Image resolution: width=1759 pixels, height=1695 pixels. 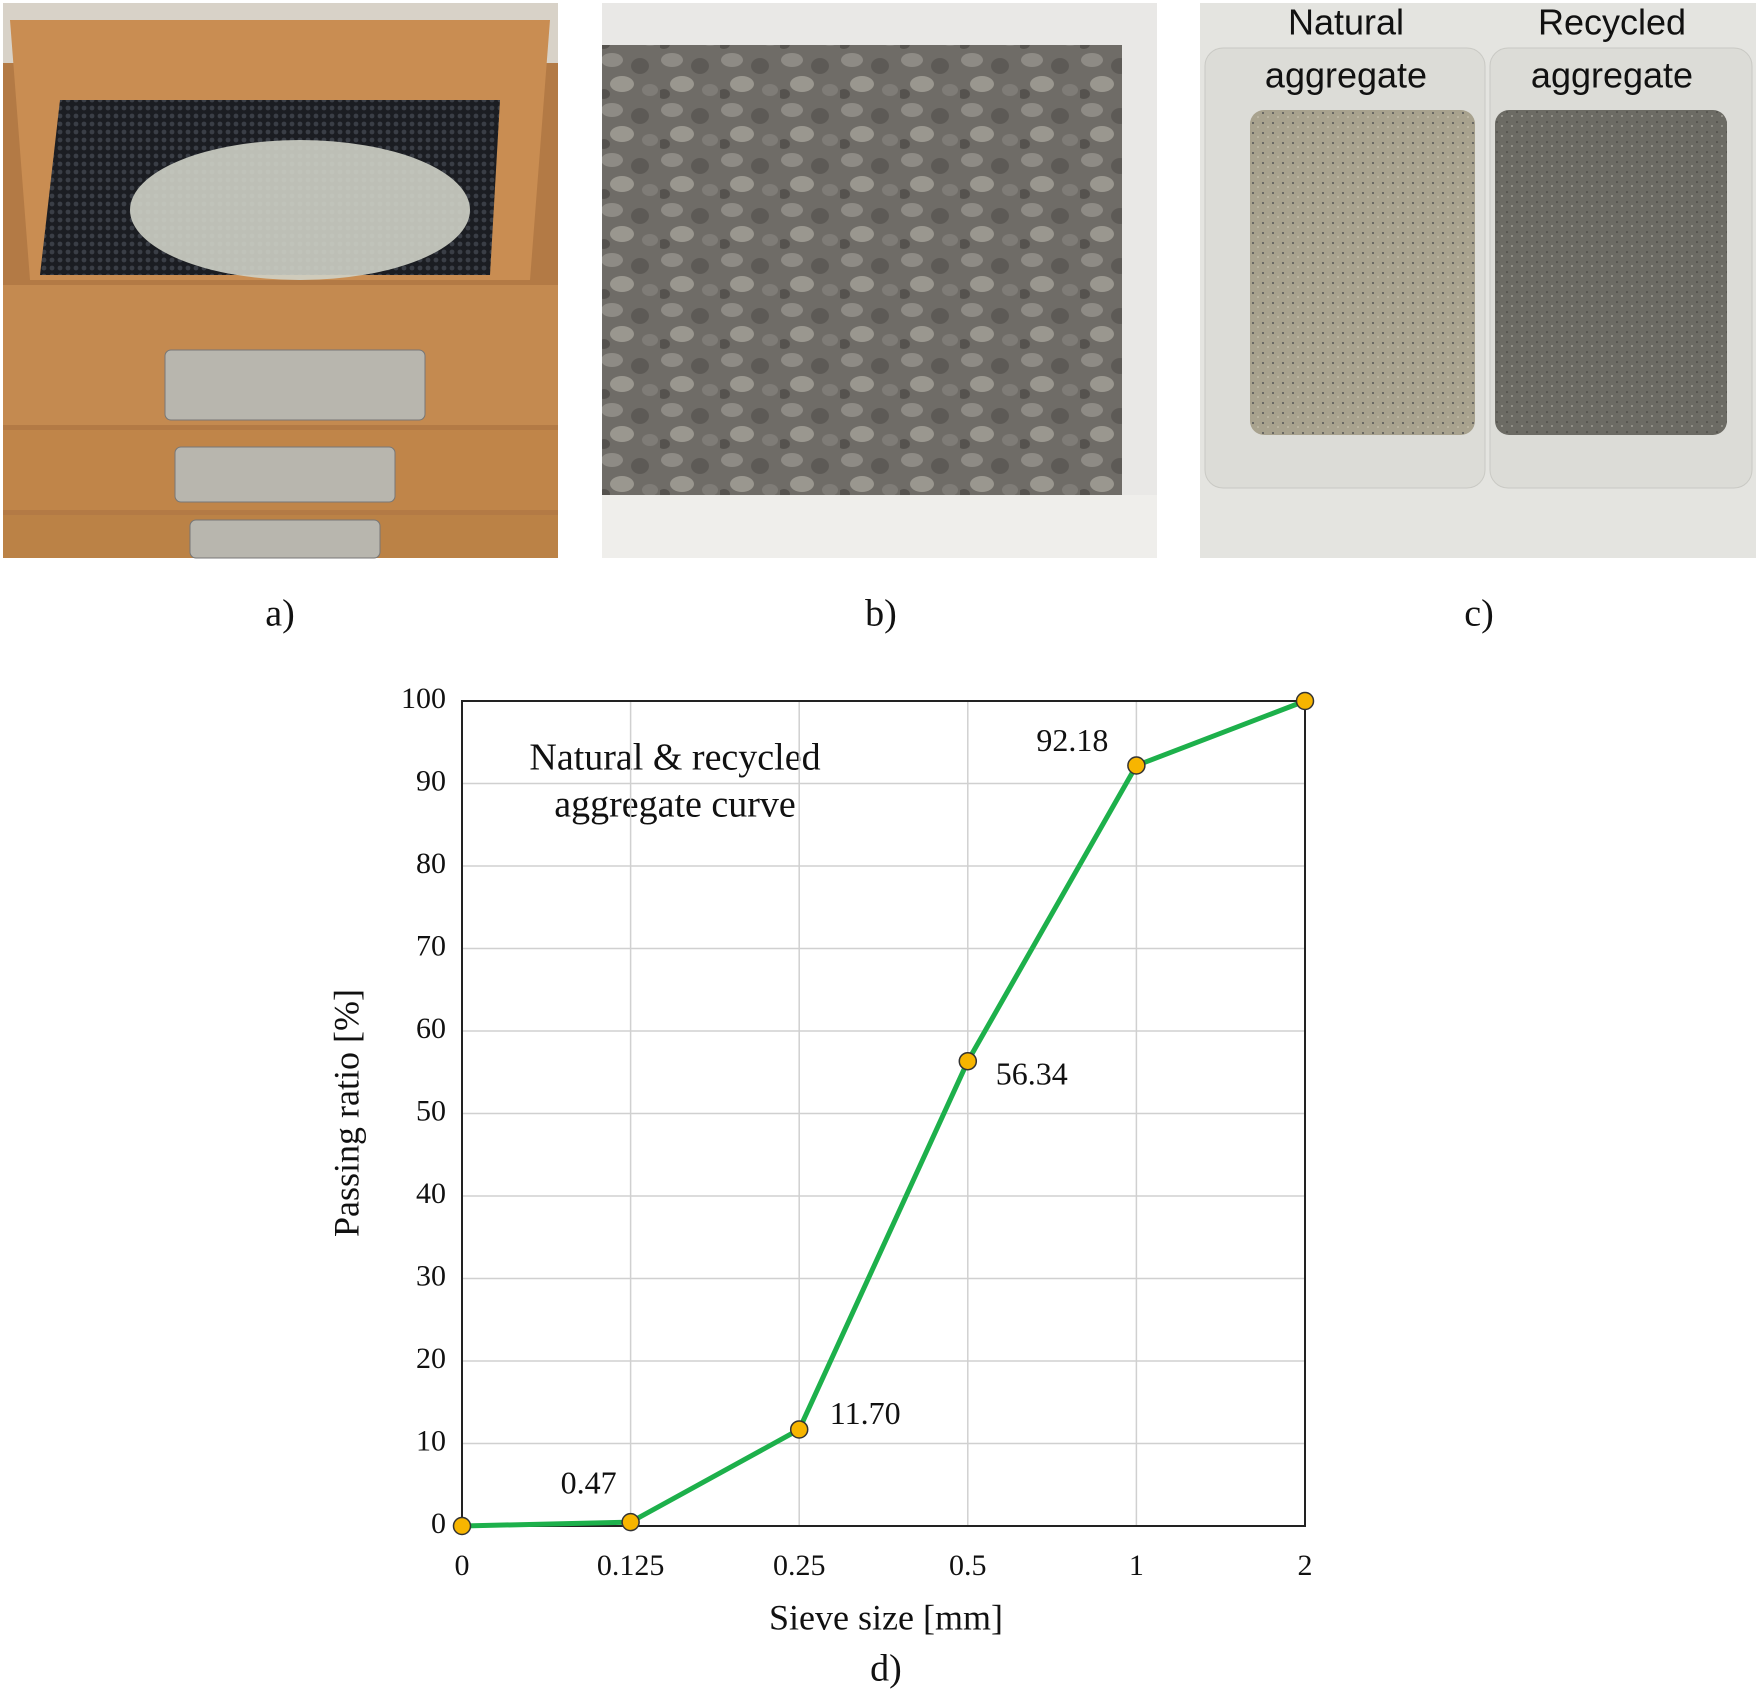 What do you see at coordinates (1478, 280) in the screenshot?
I see `photo-sand: Natural aggregate Recycled aggregate` at bounding box center [1478, 280].